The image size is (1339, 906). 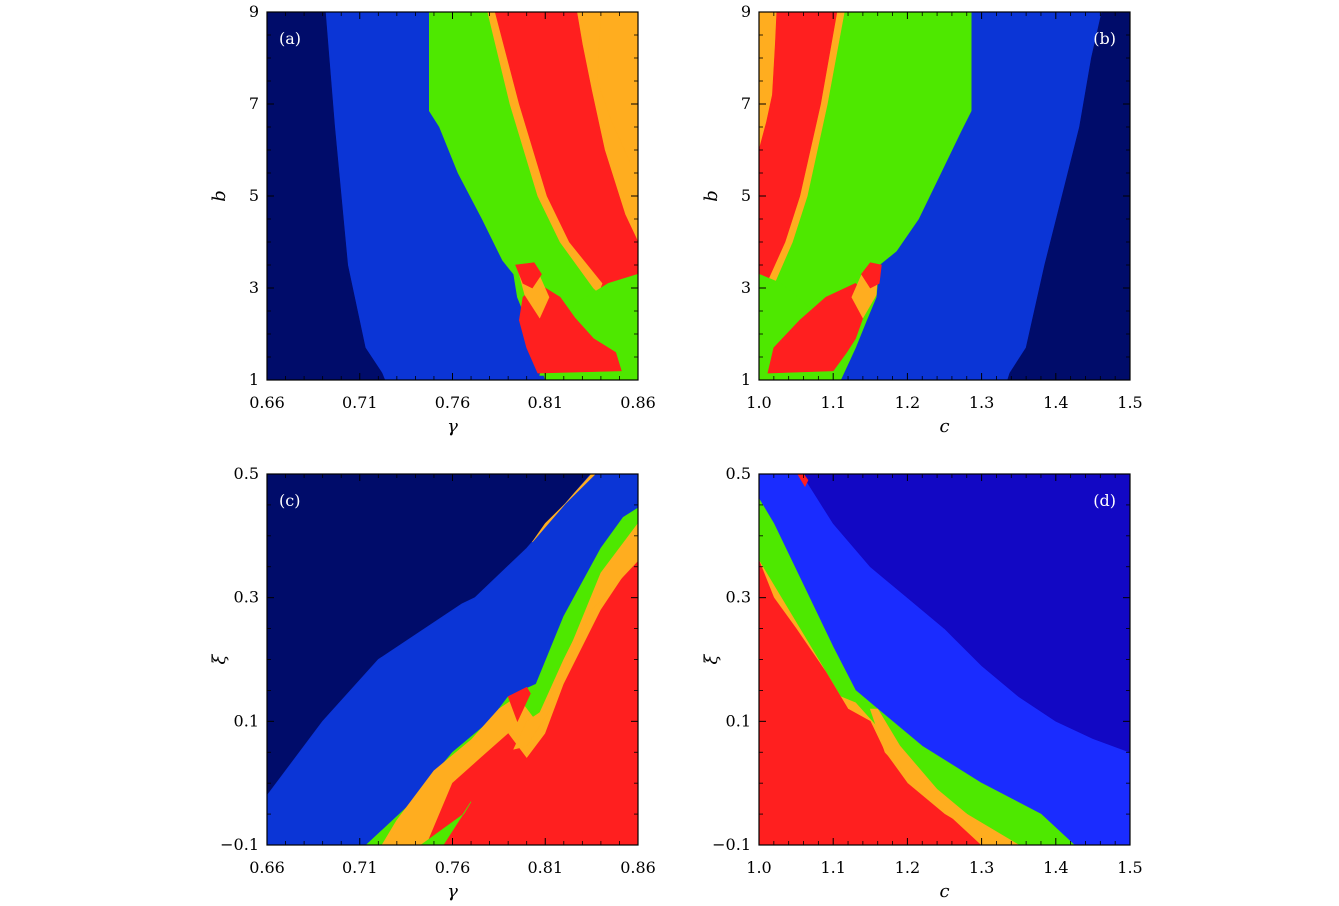 I want to click on ytick-label-a: 3, so click(x=254, y=287).